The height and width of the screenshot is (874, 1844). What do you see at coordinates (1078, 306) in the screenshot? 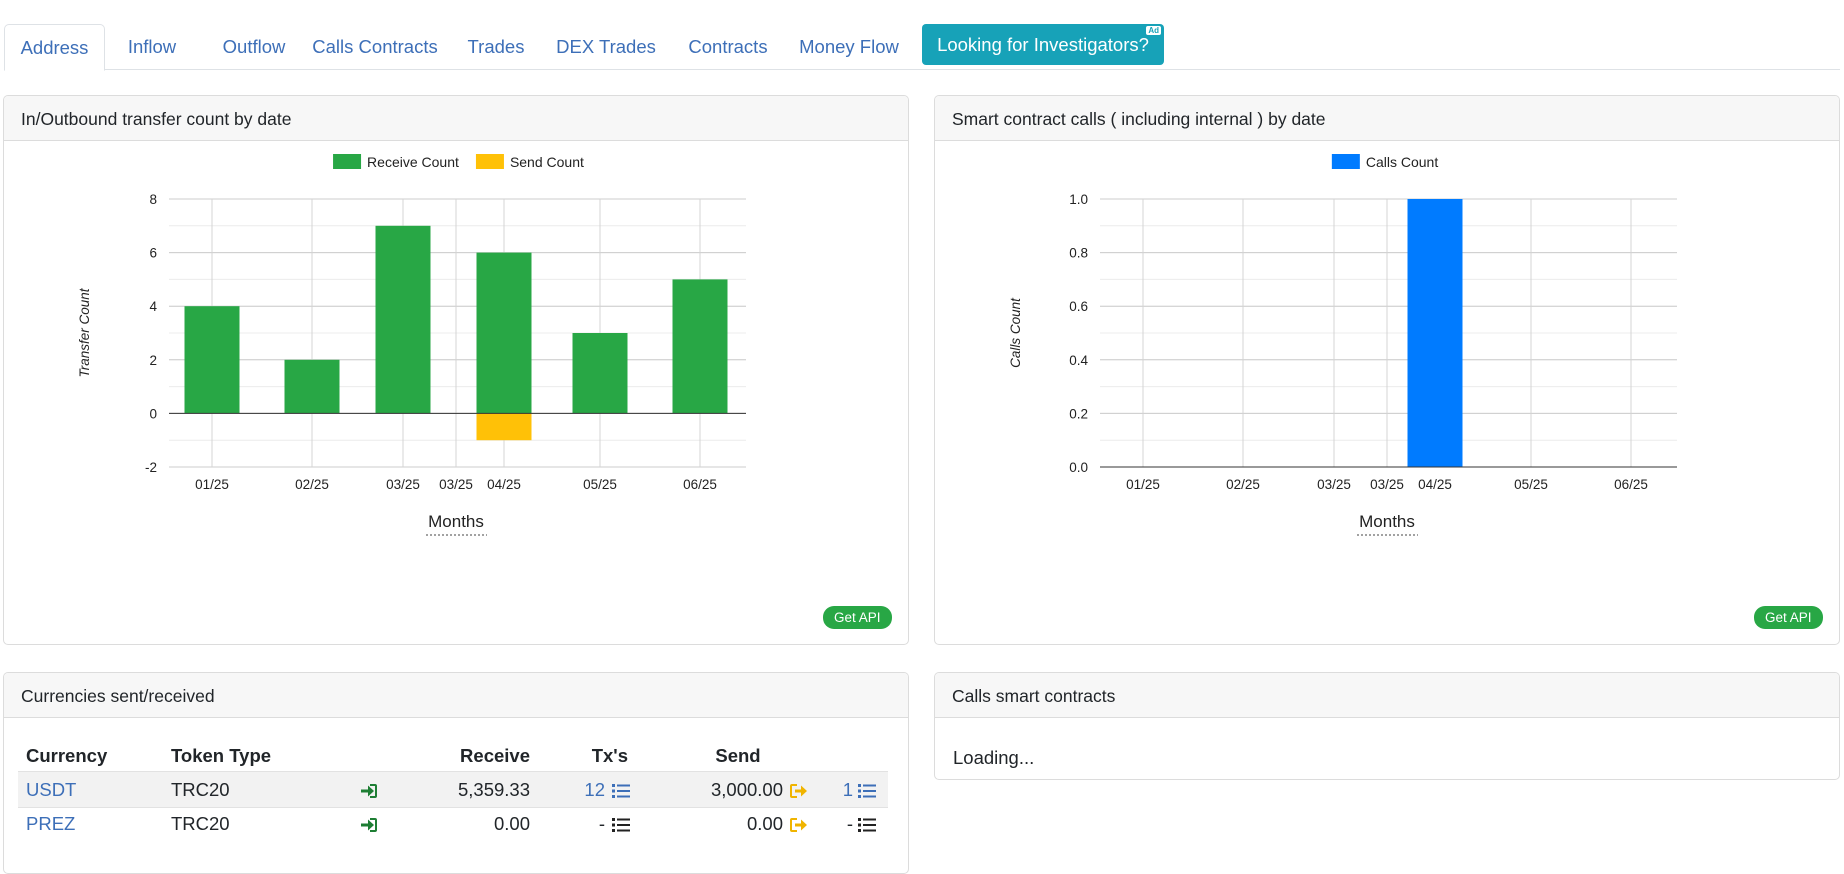
I see `y-tick-label: 0.6` at bounding box center [1078, 306].